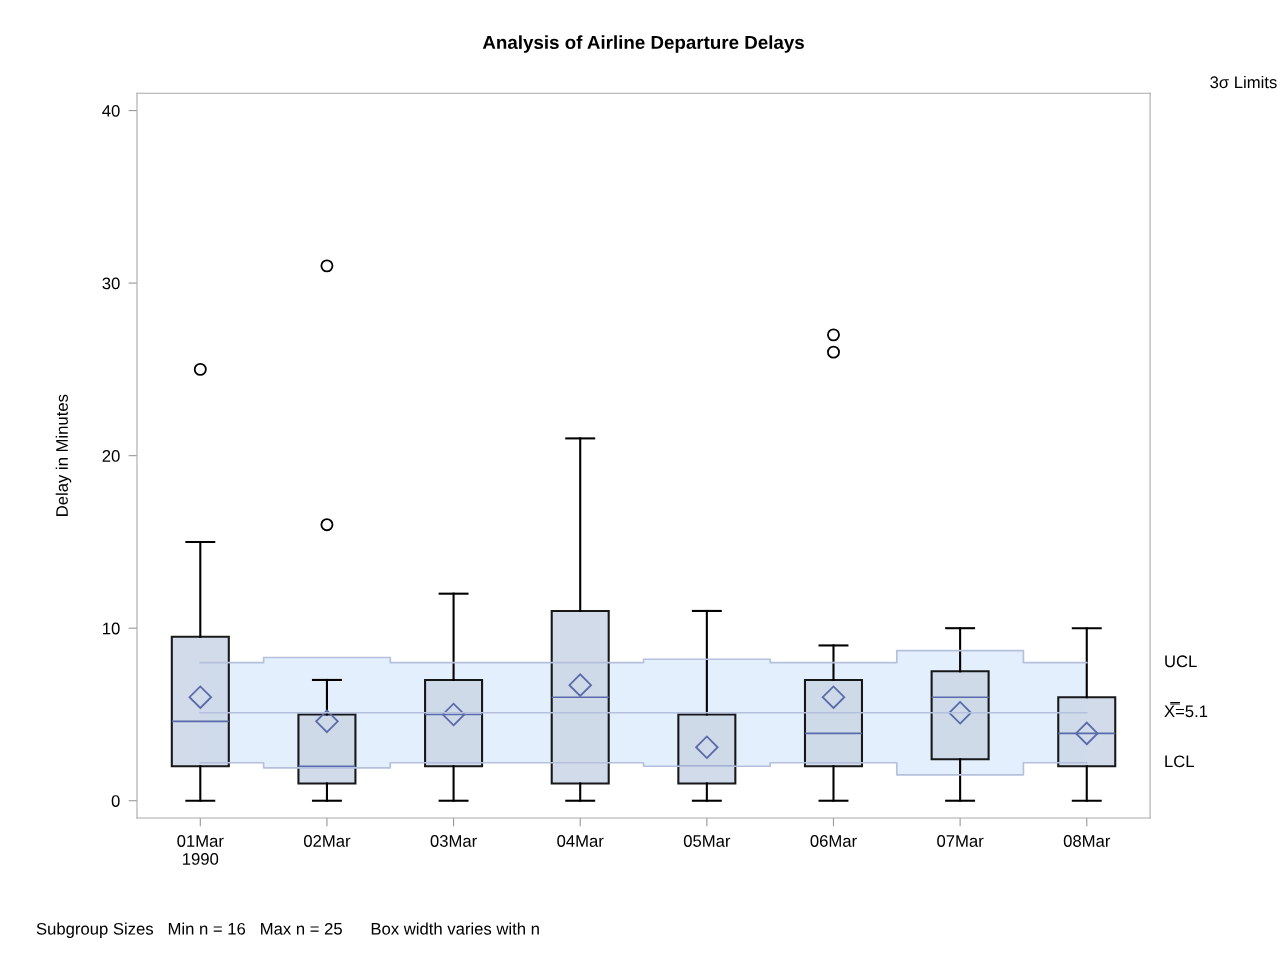 This screenshot has width=1285, height=962. I want to click on text: X̿=5.1, so click(1186, 710).